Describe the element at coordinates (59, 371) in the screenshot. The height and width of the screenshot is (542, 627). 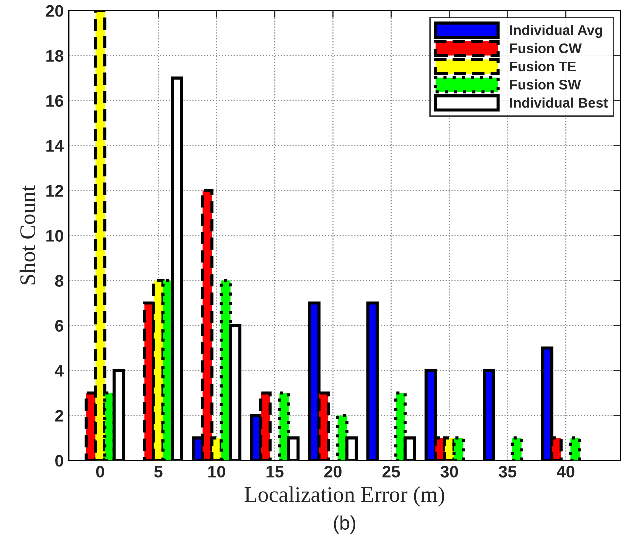
I see `y-tick-label: 4` at that location.